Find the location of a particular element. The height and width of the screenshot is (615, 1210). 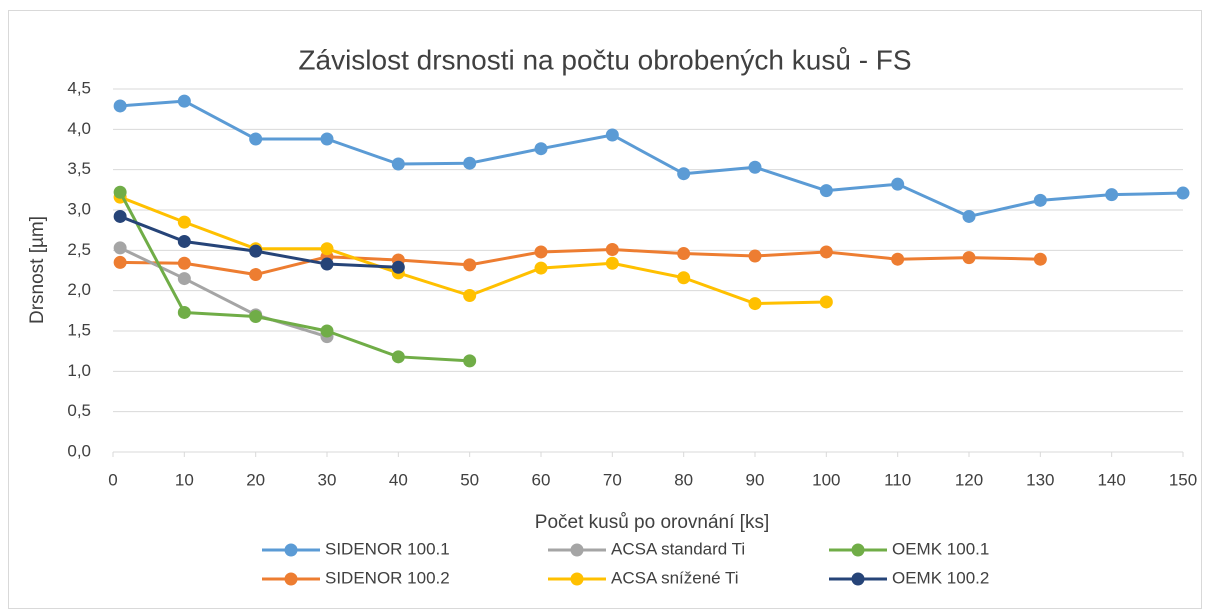

y-tick-label: 2,5 is located at coordinates (79, 249).